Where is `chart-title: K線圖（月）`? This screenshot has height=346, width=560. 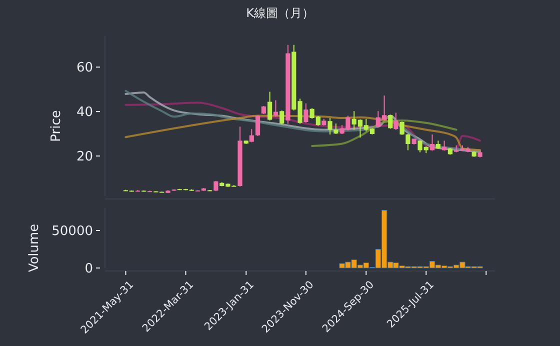
chart-title: K線圖（月） is located at coordinates (280, 13).